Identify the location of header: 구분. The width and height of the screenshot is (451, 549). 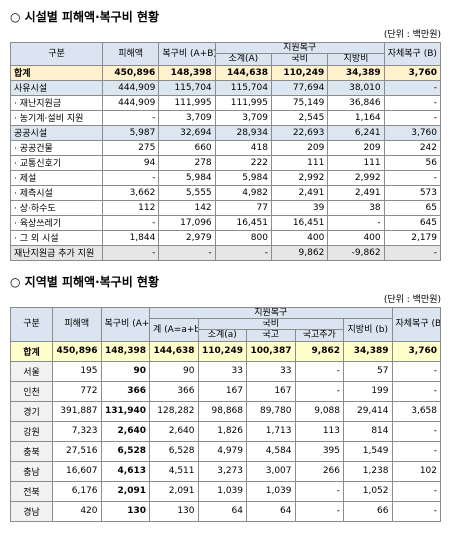
(31, 324).